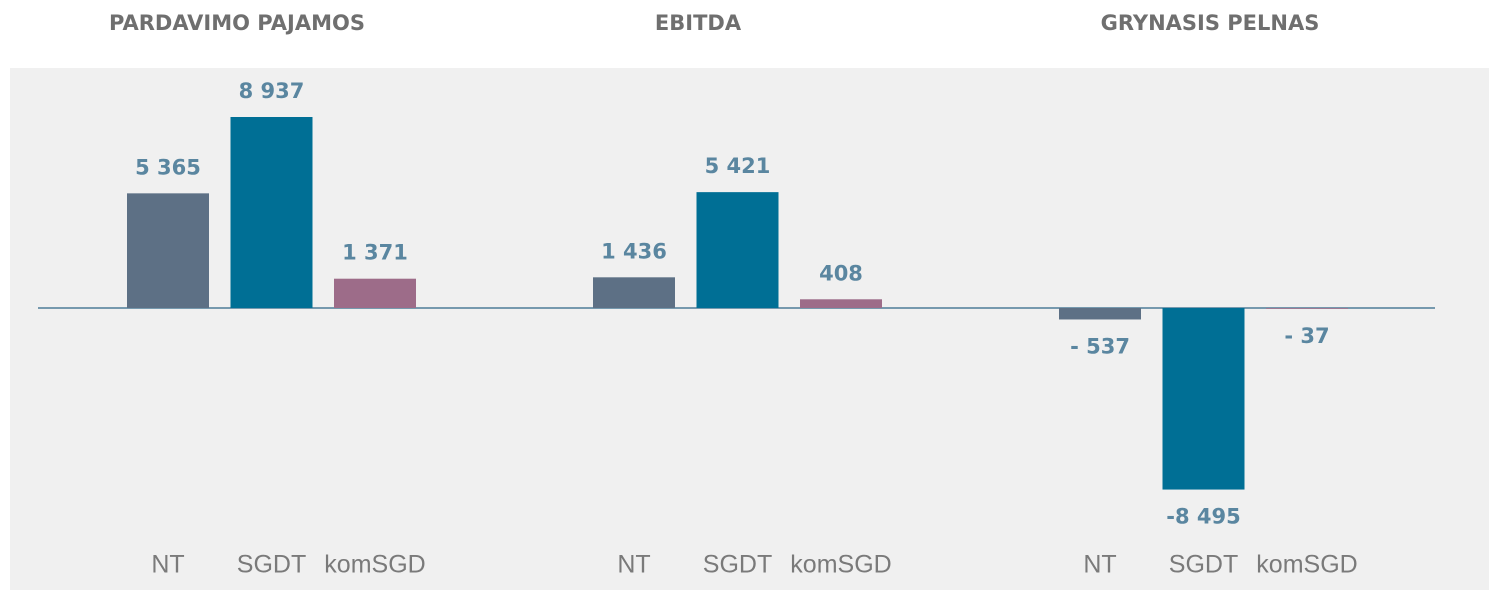 The width and height of the screenshot is (1489, 594). I want to click on chart-title: GRYNASIS PELNAS, so click(1210, 23).